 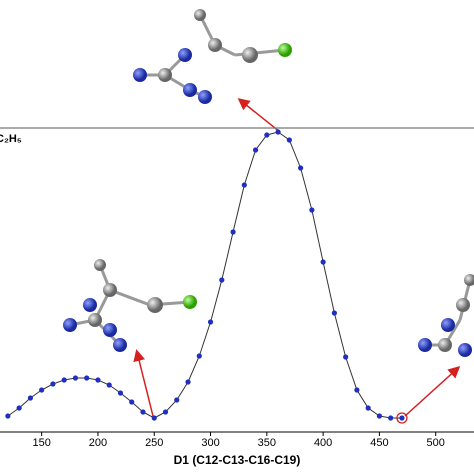 I want to click on x-tick-label: 200, so click(x=98, y=443).